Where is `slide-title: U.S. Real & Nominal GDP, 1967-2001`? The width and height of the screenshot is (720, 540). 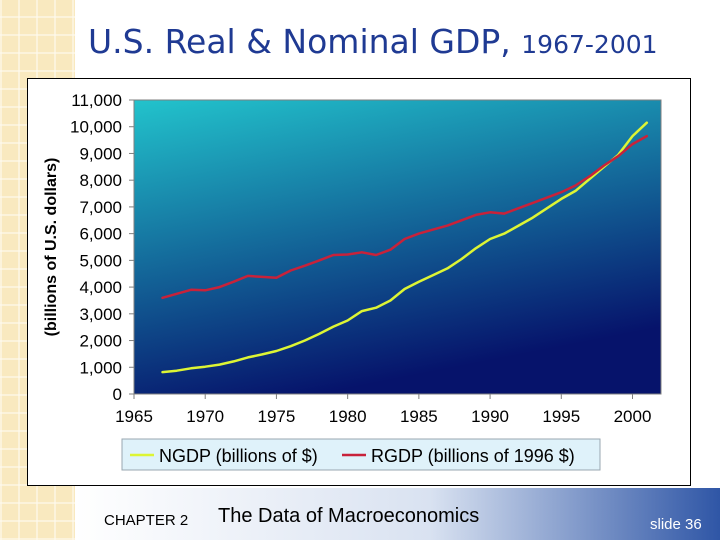 slide-title: U.S. Real & Nominal GDP, 1967-2001 is located at coordinates (373, 41).